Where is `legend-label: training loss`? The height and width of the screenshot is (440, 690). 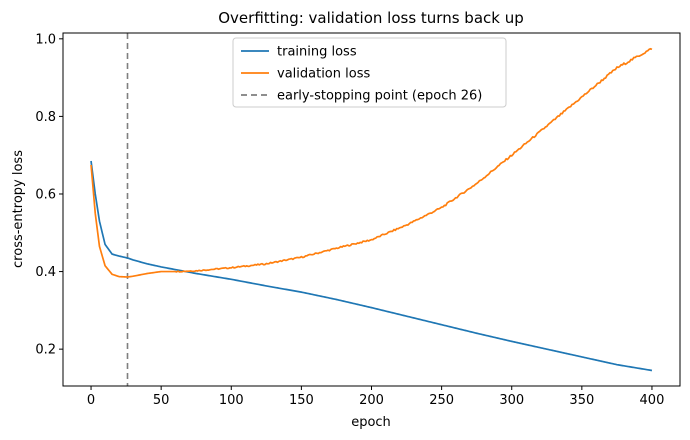 legend-label: training loss is located at coordinates (317, 52).